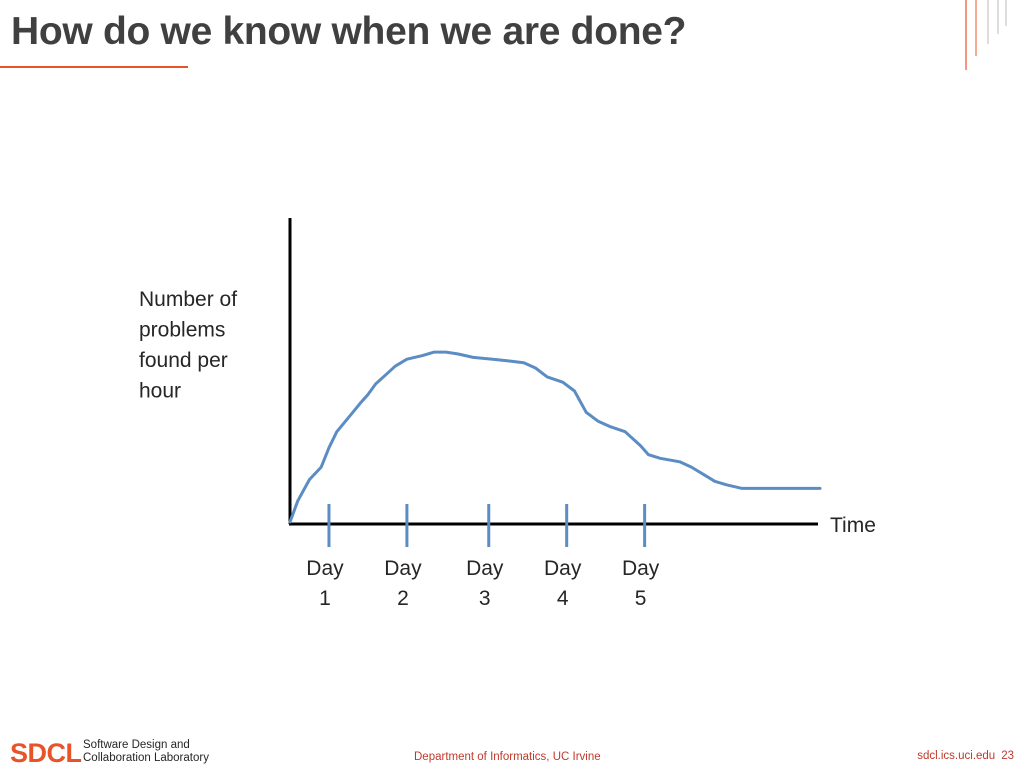 This screenshot has height=769, width=1024. Describe the element at coordinates (507, 757) in the screenshot. I see `department-label: Department of Informatics, UC Irvine` at that location.